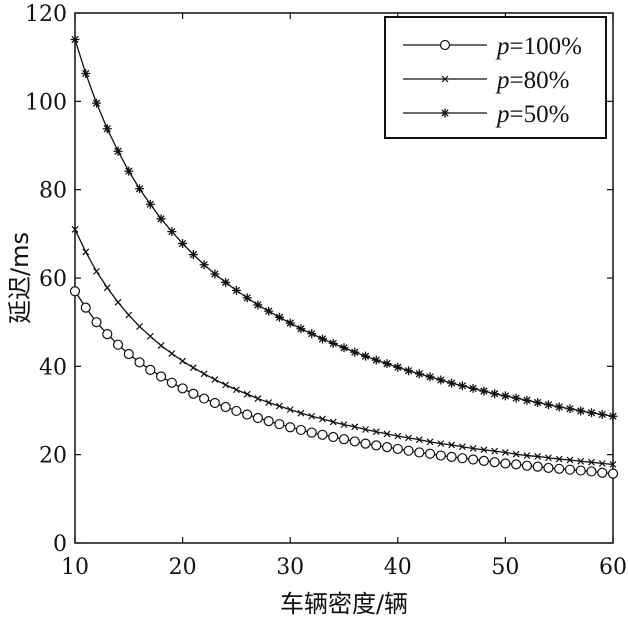 The image size is (628, 622). What do you see at coordinates (53, 191) in the screenshot?
I see `y-tick-label: 80` at bounding box center [53, 191].